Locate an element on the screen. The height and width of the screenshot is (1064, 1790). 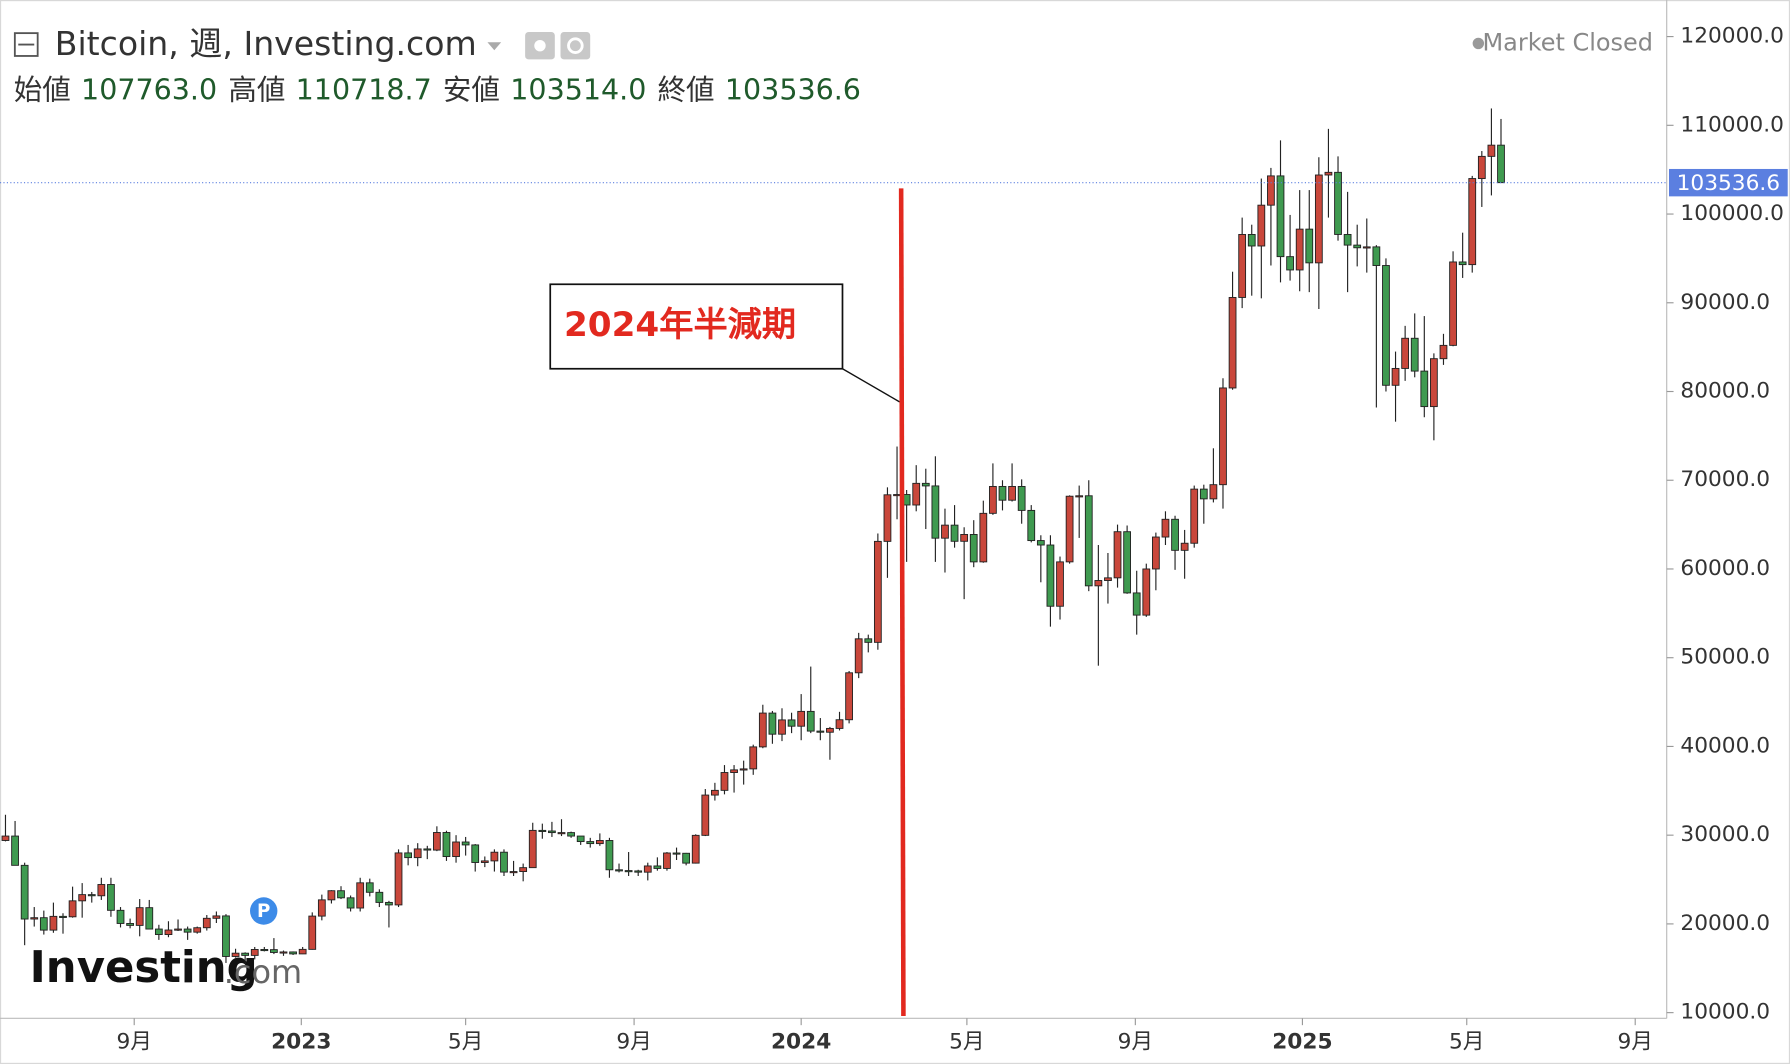
ohlc-name: 終値 is located at coordinates (686, 89).